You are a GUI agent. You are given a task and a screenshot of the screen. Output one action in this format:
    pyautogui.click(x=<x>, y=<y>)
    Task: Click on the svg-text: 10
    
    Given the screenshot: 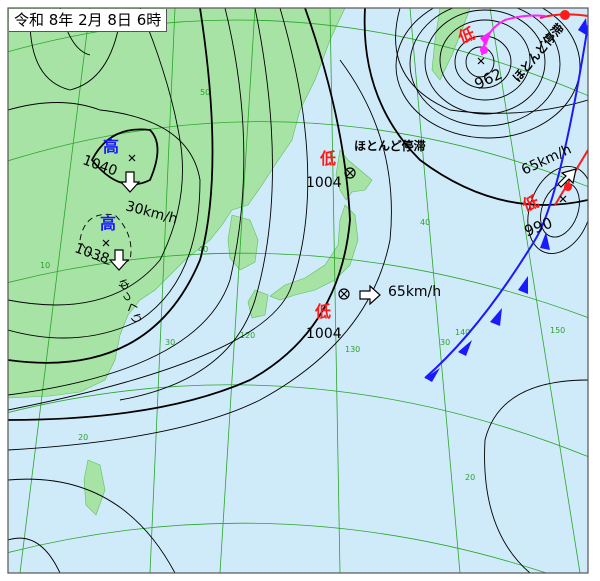 What is the action you would take?
    pyautogui.click(x=45, y=265)
    